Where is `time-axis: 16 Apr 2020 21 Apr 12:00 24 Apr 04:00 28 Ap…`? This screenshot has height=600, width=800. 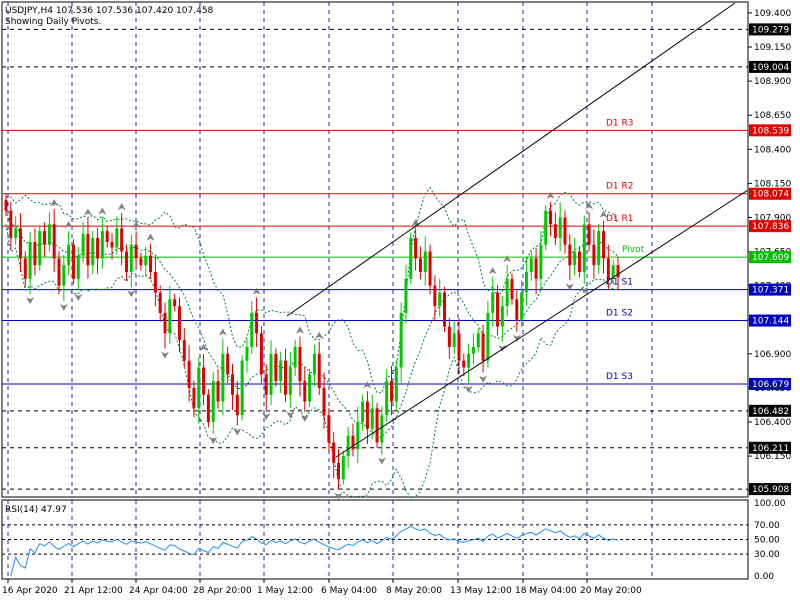 time-axis: 16 Apr 2020 21 Apr 12:00 24 Apr 04:00 28 Ap… is located at coordinates (322, 587).